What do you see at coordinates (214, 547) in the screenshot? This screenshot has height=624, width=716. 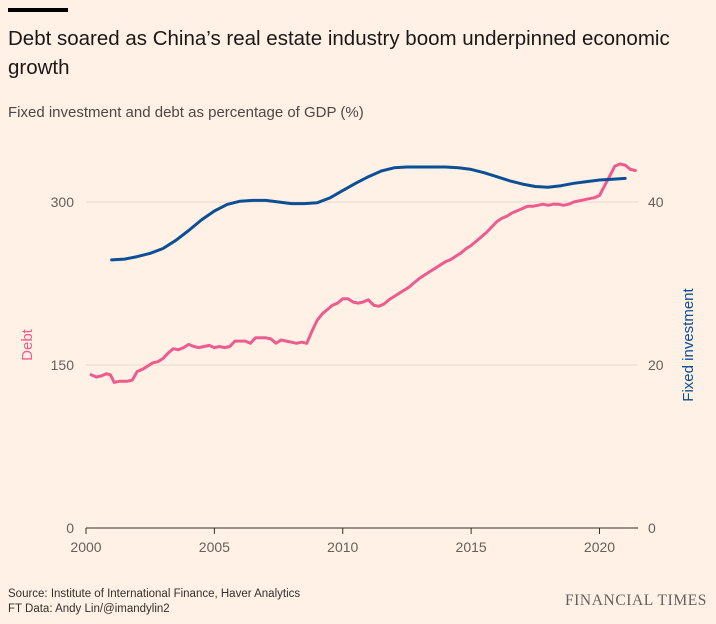 I see `x-tick-label: 2005` at bounding box center [214, 547].